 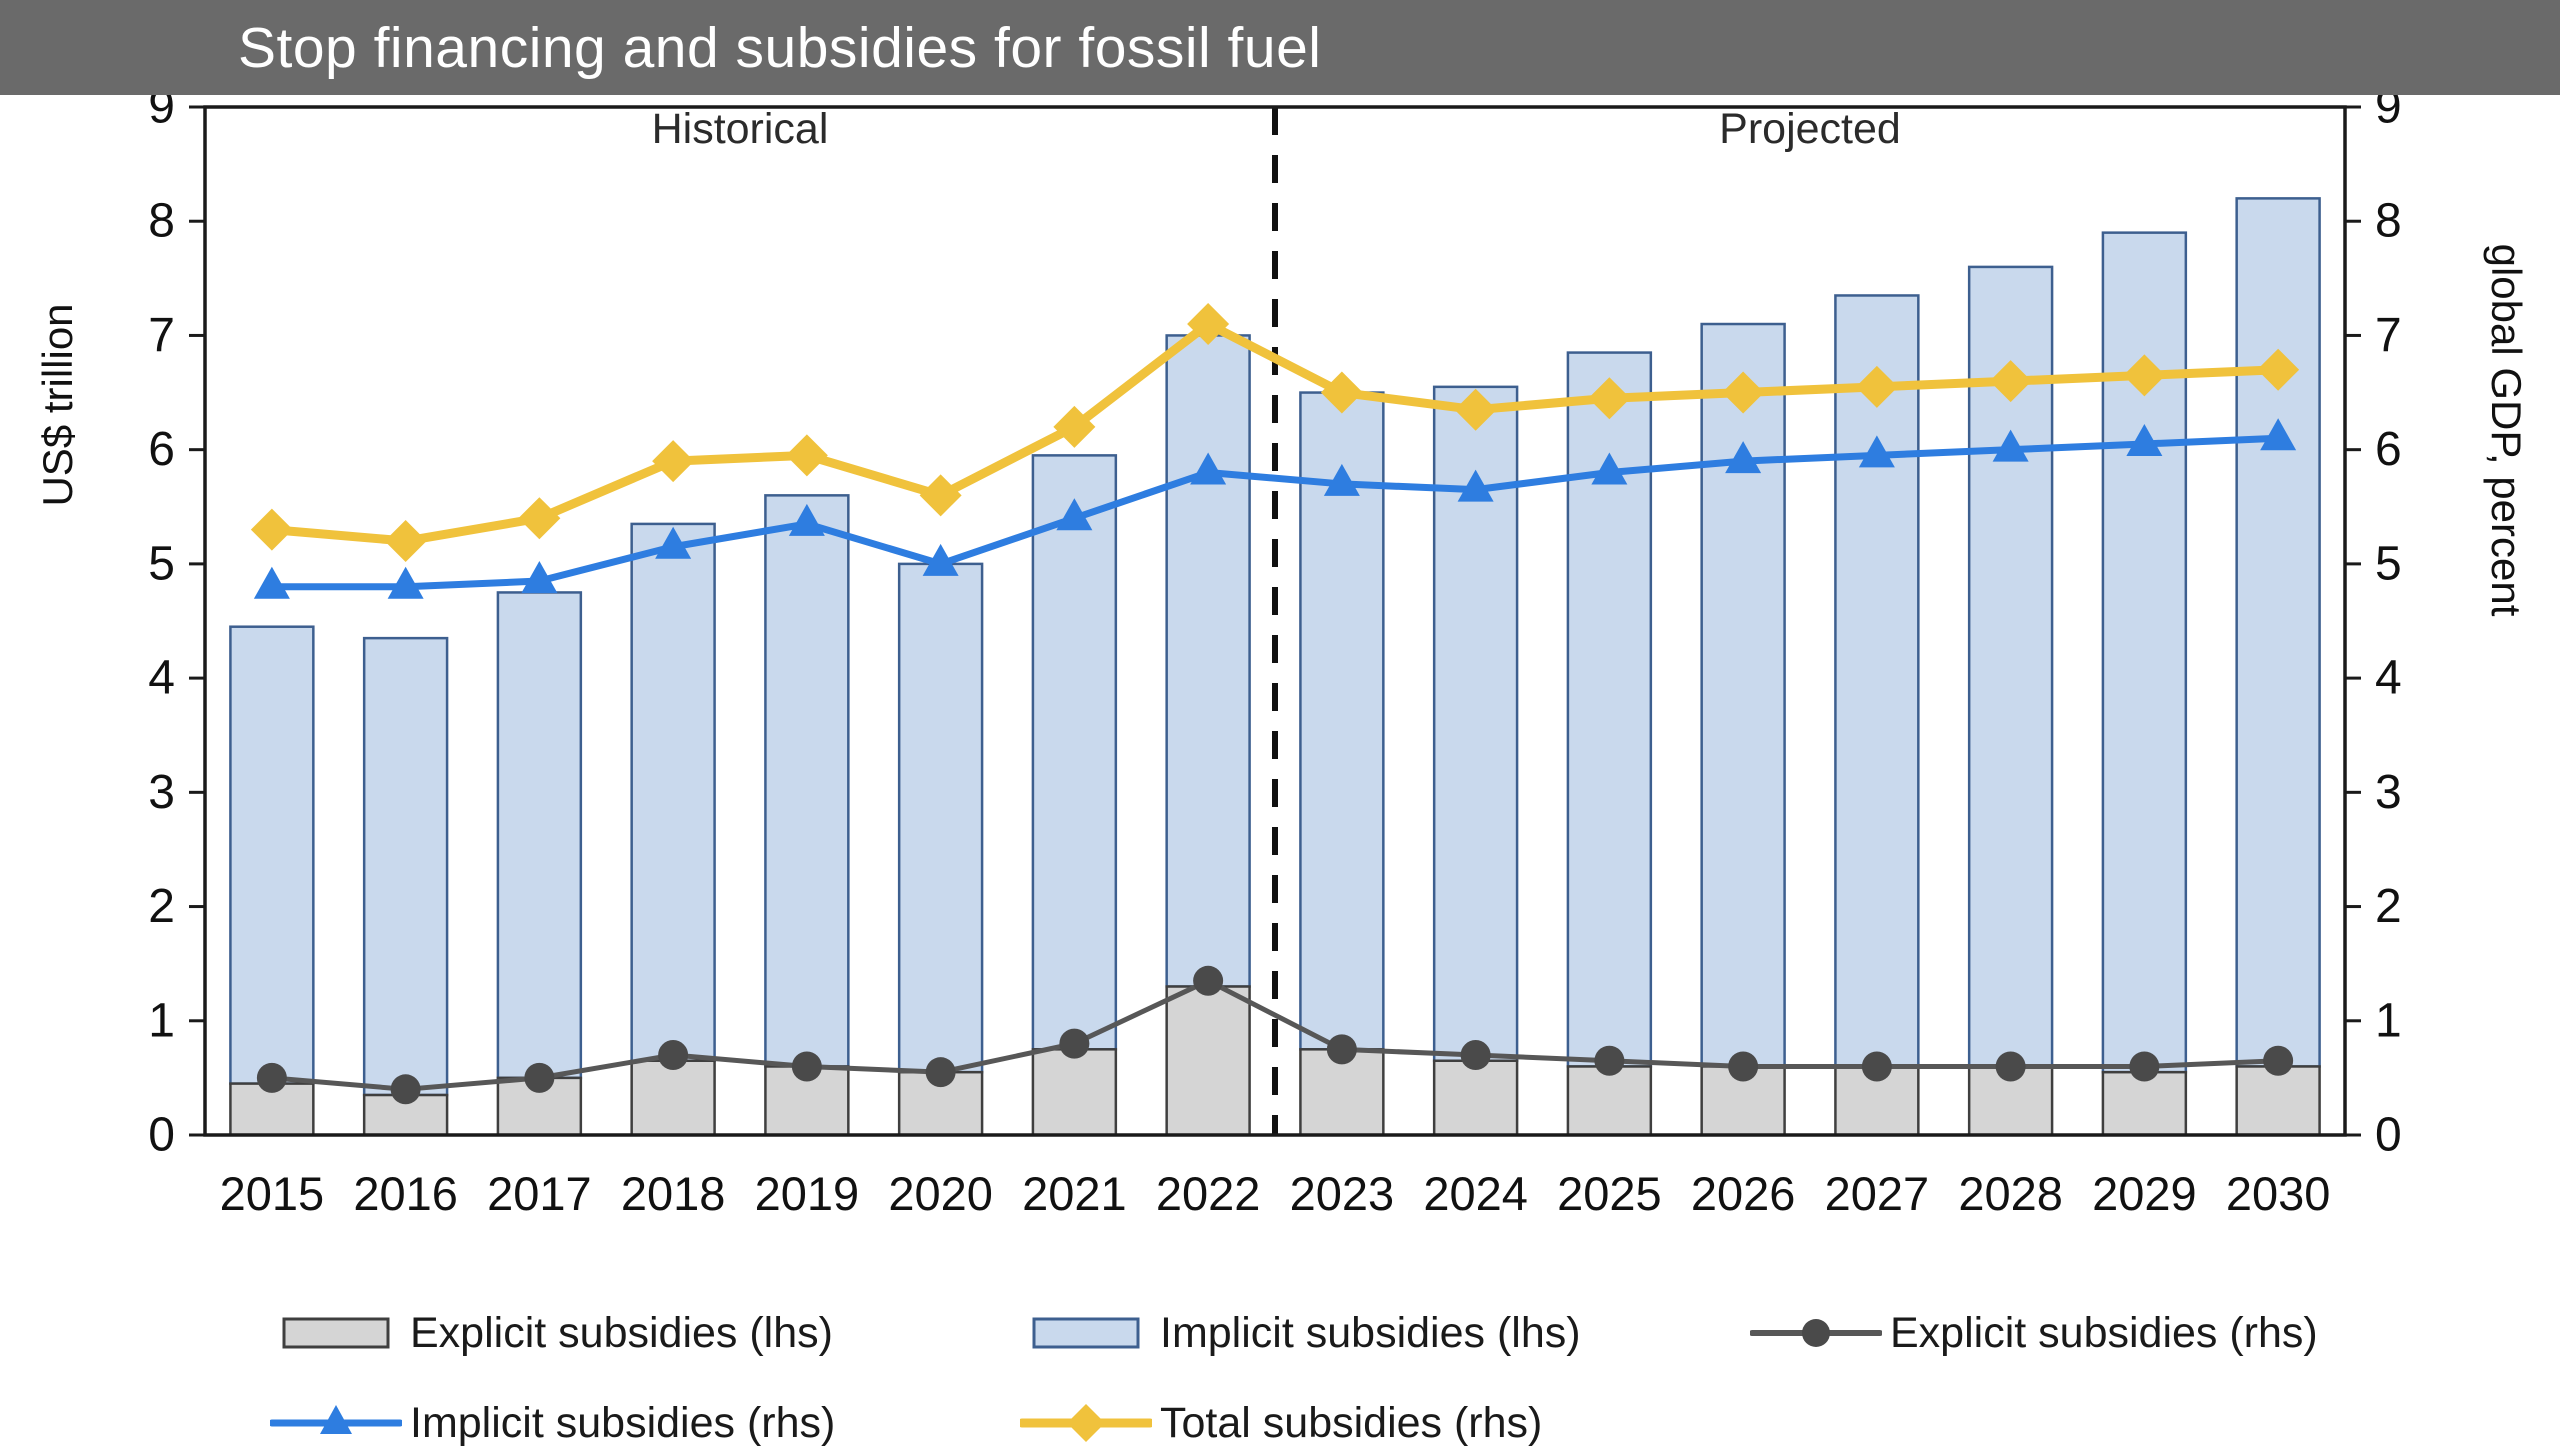 I want to click on x-label-2022: 2022, so click(x=1208, y=1193).